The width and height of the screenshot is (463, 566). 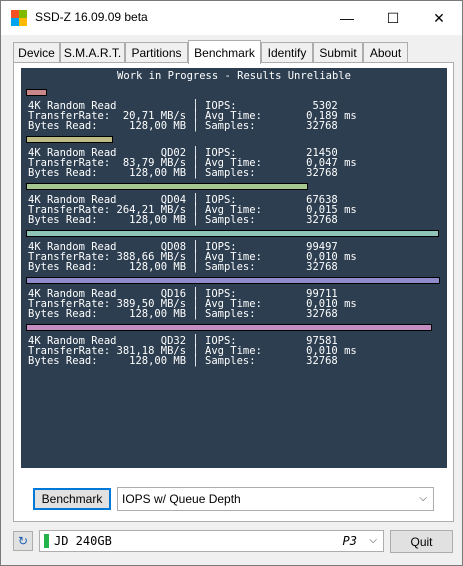 What do you see at coordinates (46, 541) in the screenshot?
I see `drive-status-indicator` at bounding box center [46, 541].